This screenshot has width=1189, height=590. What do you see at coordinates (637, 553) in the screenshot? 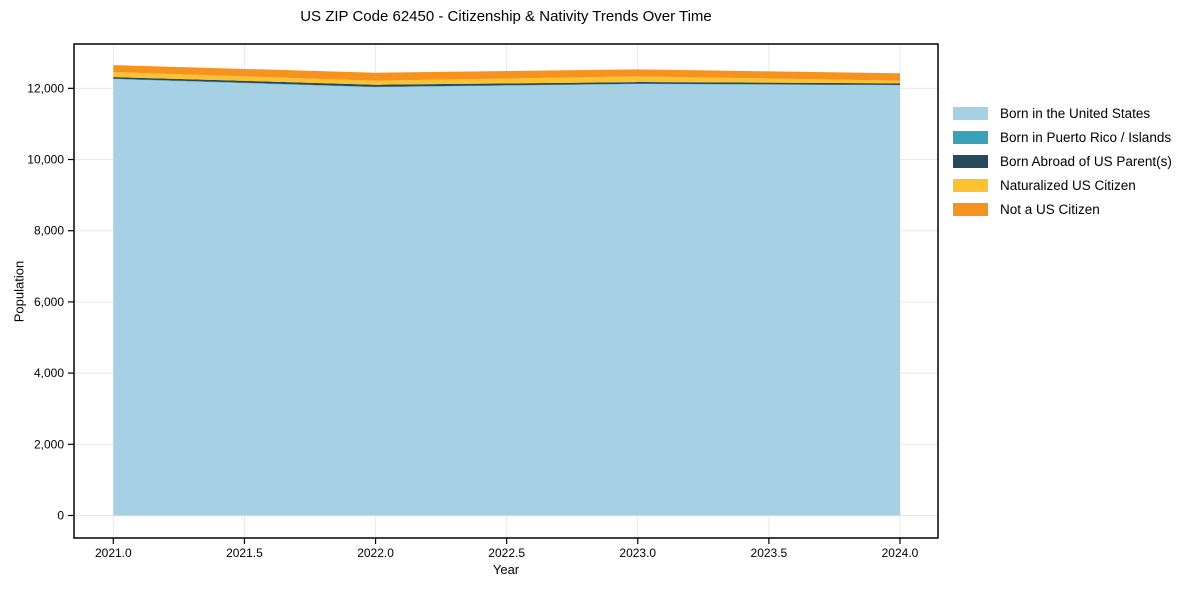
I see `x-tick-label: 2023.0` at bounding box center [637, 553].